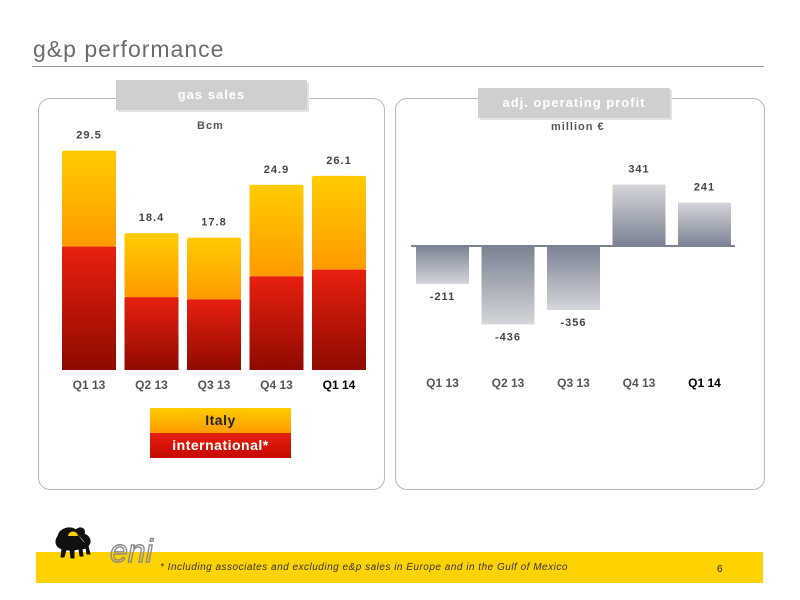 This screenshot has width=800, height=600. I want to click on value-label-q1-14: 241, so click(704, 188).